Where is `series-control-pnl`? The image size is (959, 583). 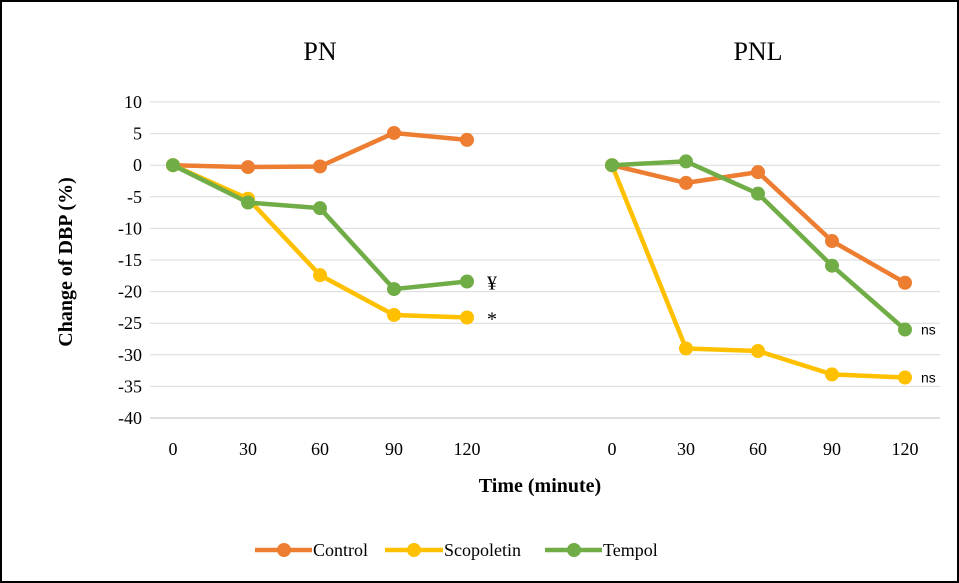
series-control-pnl is located at coordinates (758, 224).